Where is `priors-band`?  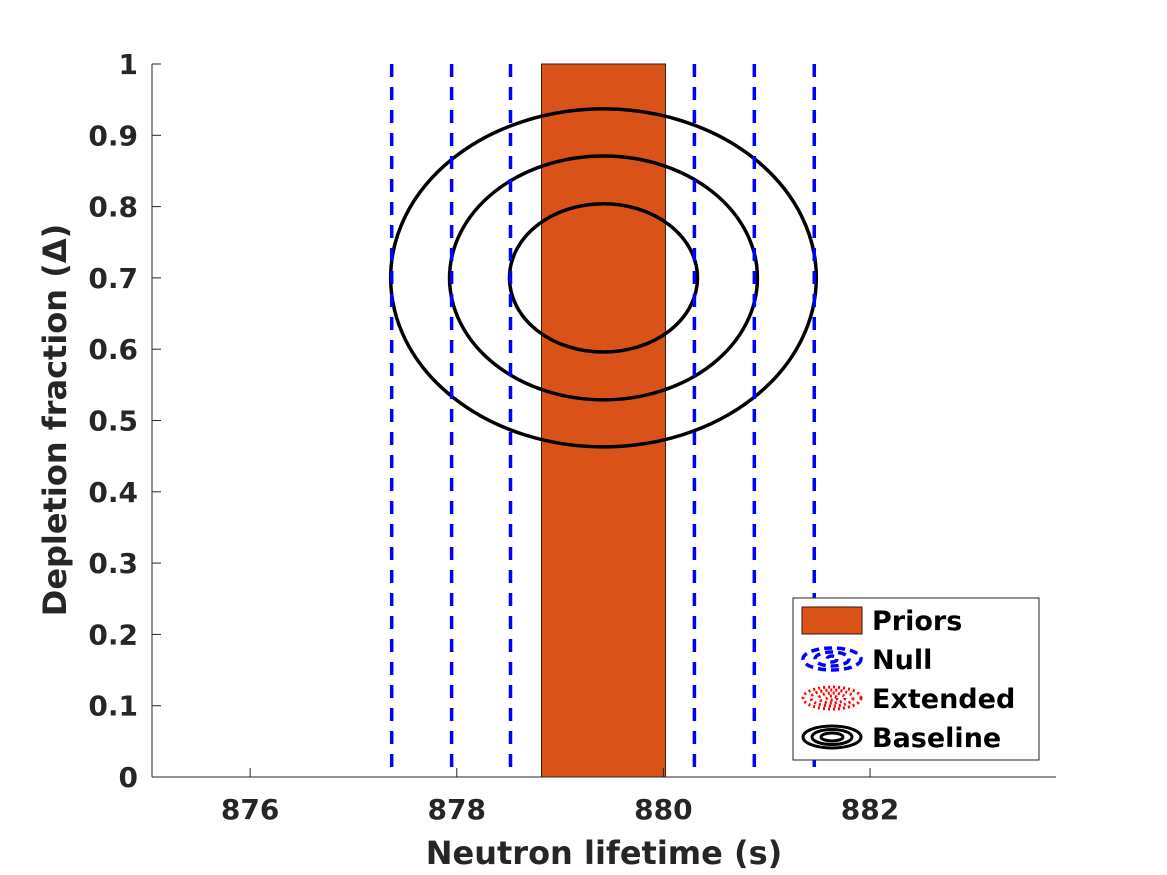
priors-band is located at coordinates (603, 420).